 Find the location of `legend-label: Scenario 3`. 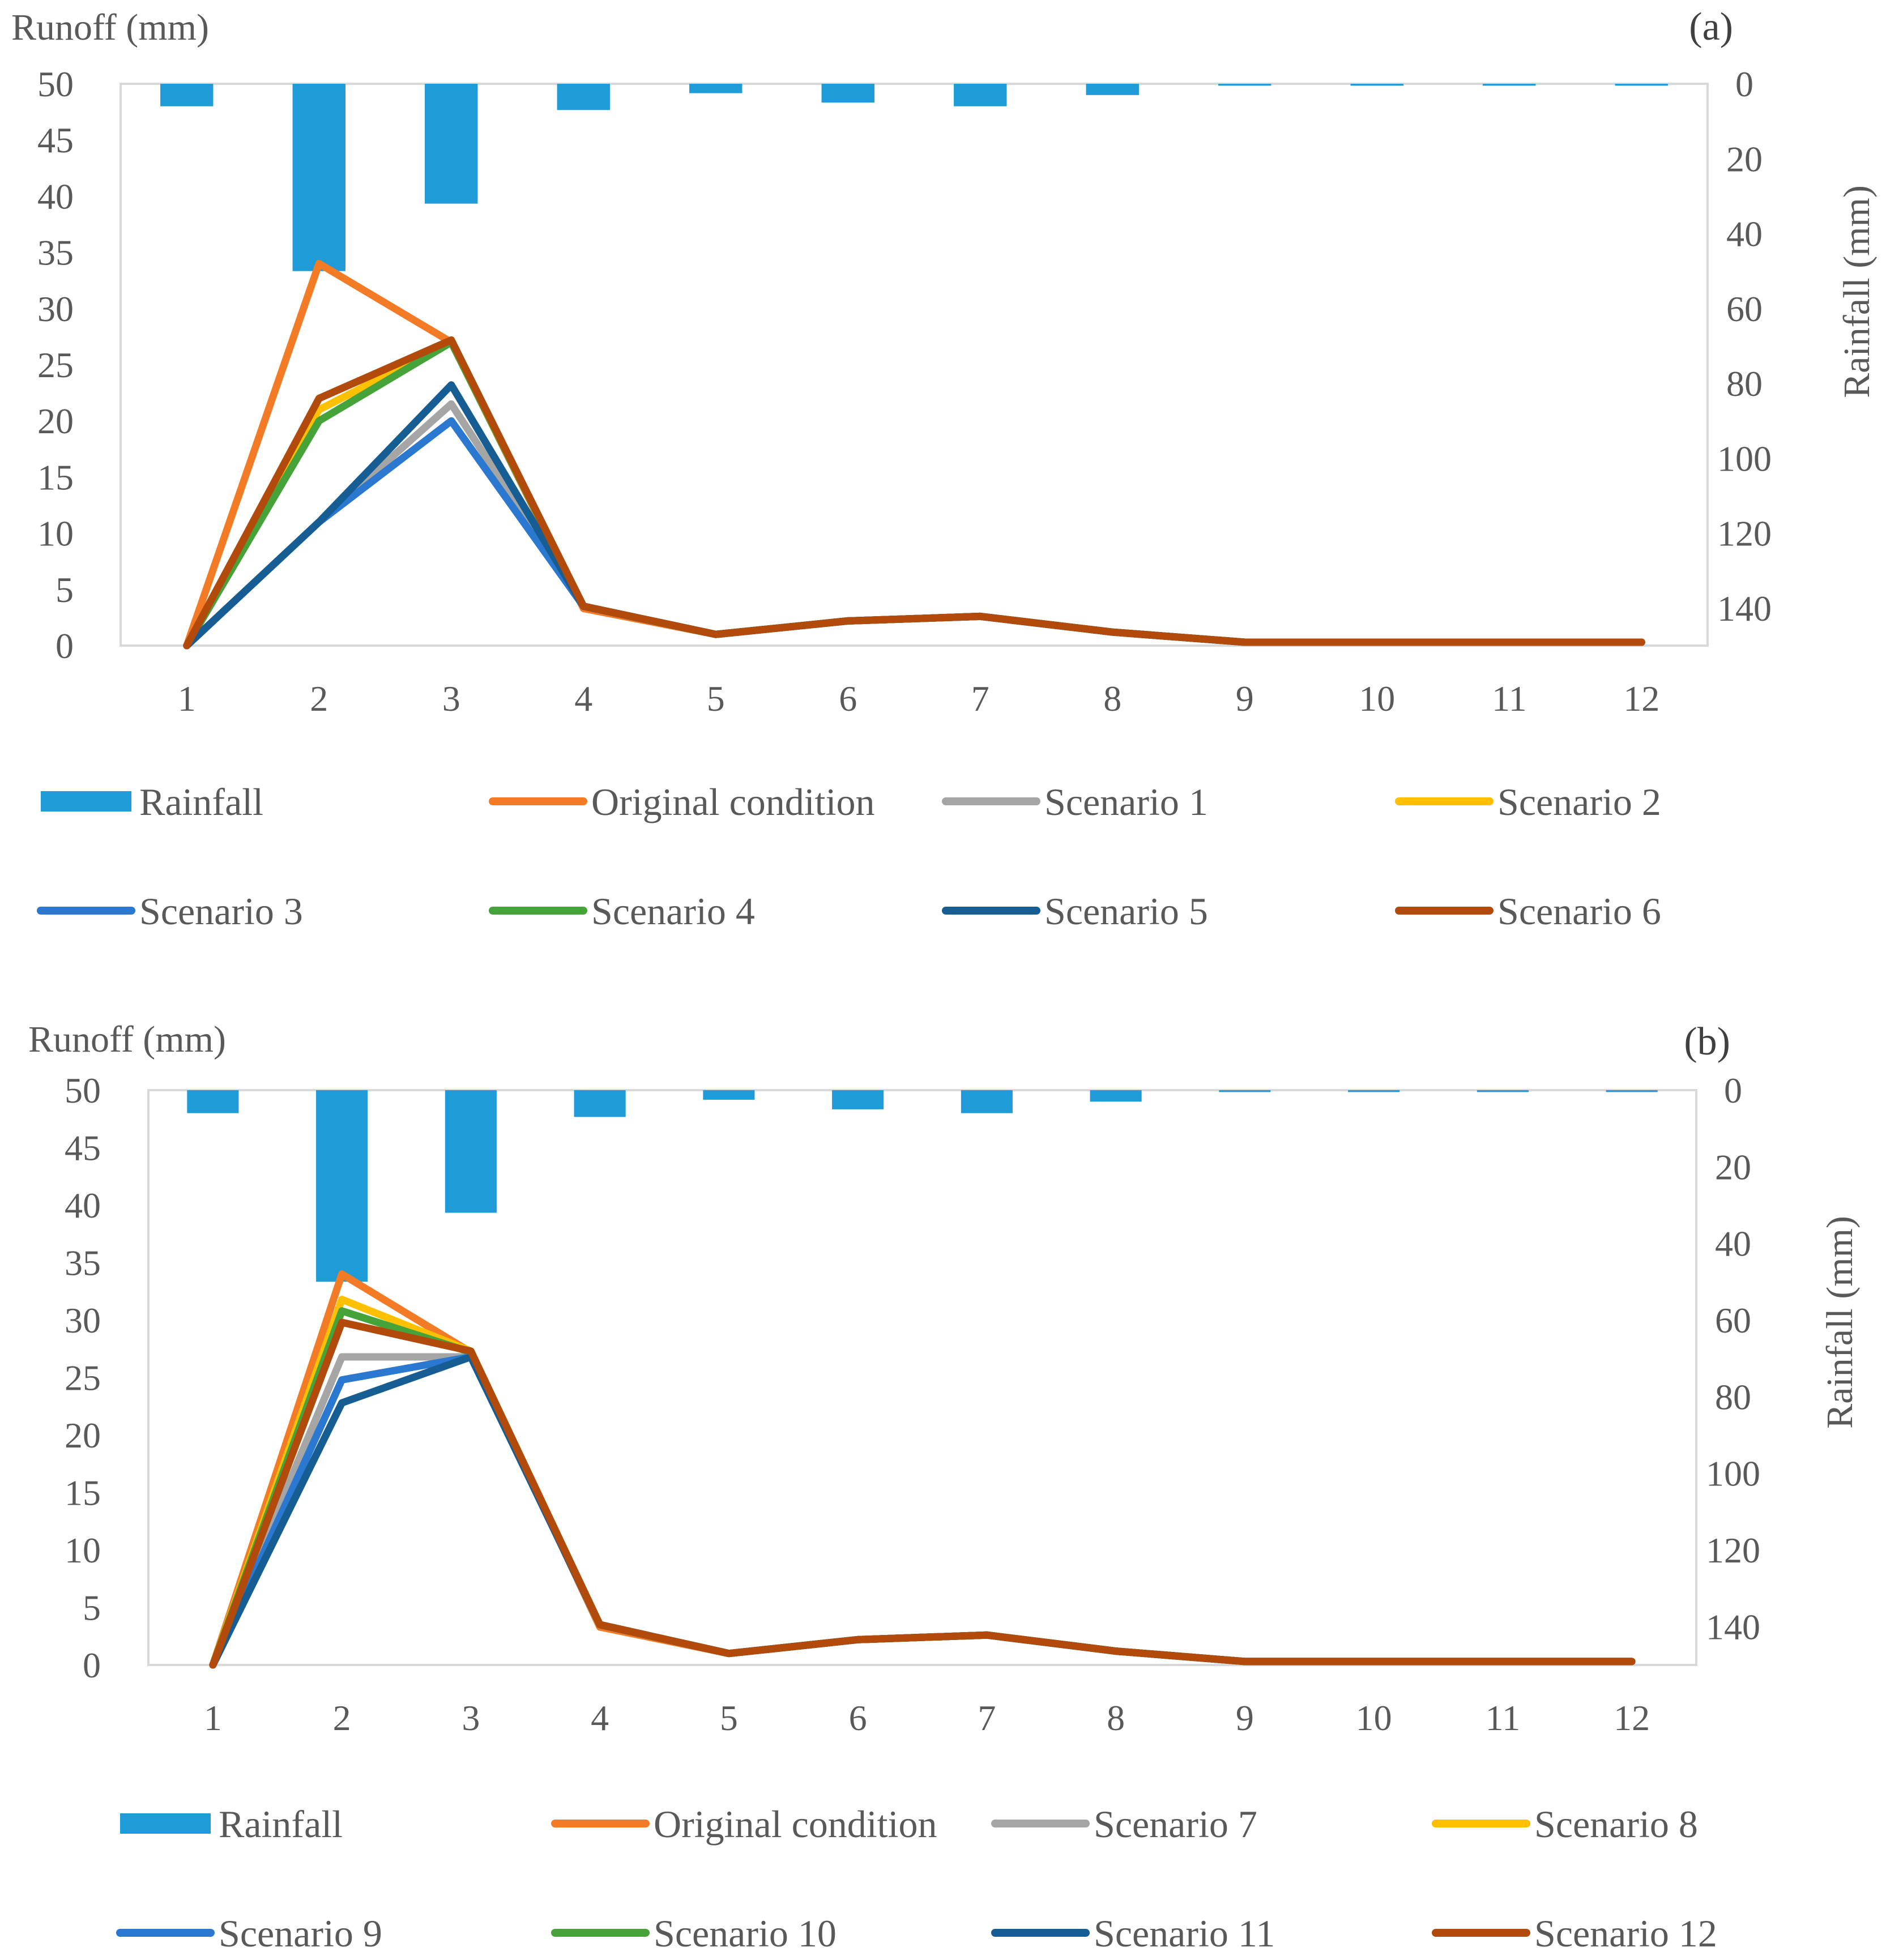

legend-label: Scenario 3 is located at coordinates (221, 911).